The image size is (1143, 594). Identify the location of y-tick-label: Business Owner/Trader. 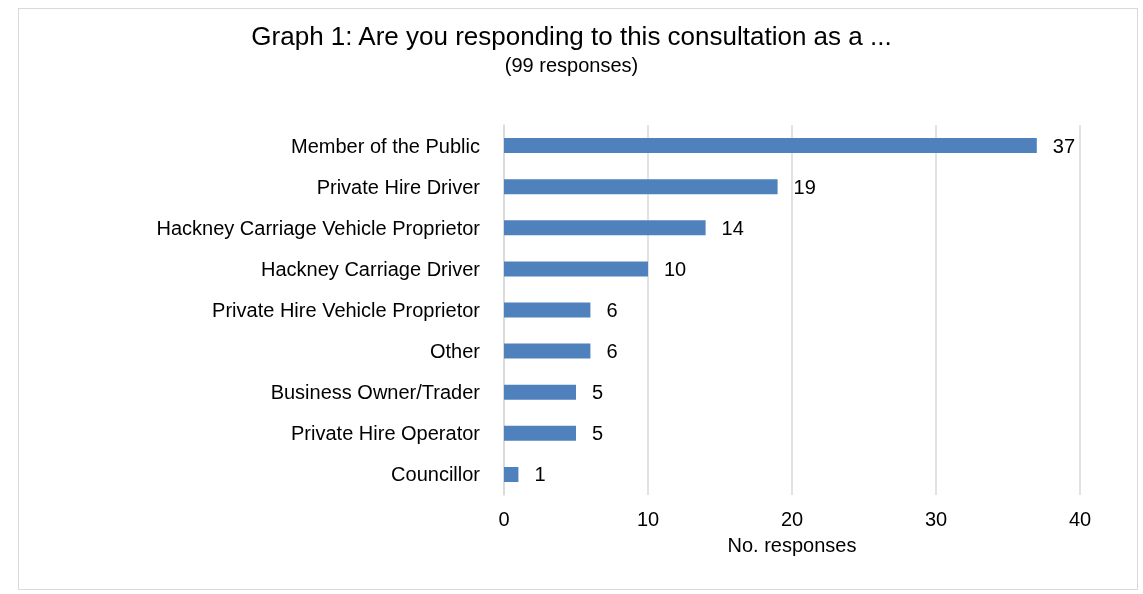
(375, 392).